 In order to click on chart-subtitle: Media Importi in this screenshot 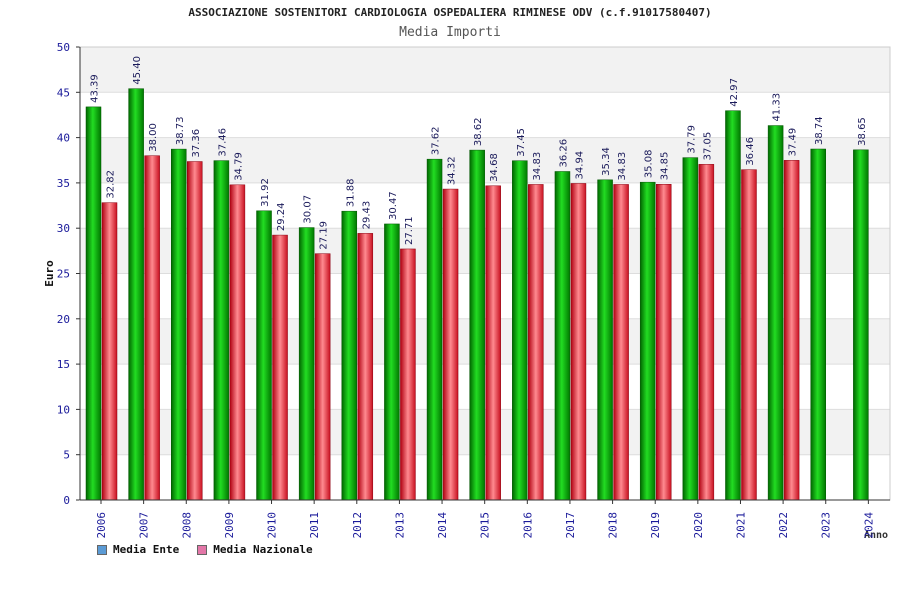, I will do `click(450, 32)`.